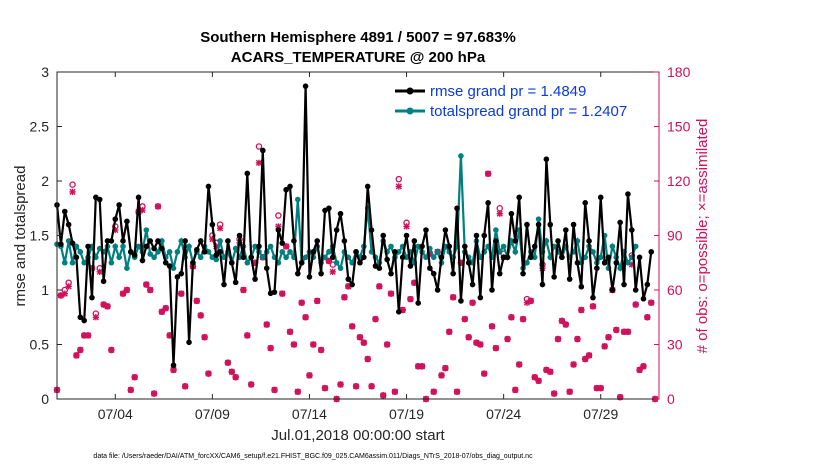 The image size is (830, 470). I want to click on x-axis-label: Jul.01,2018 00:00:00 start, so click(358, 435).